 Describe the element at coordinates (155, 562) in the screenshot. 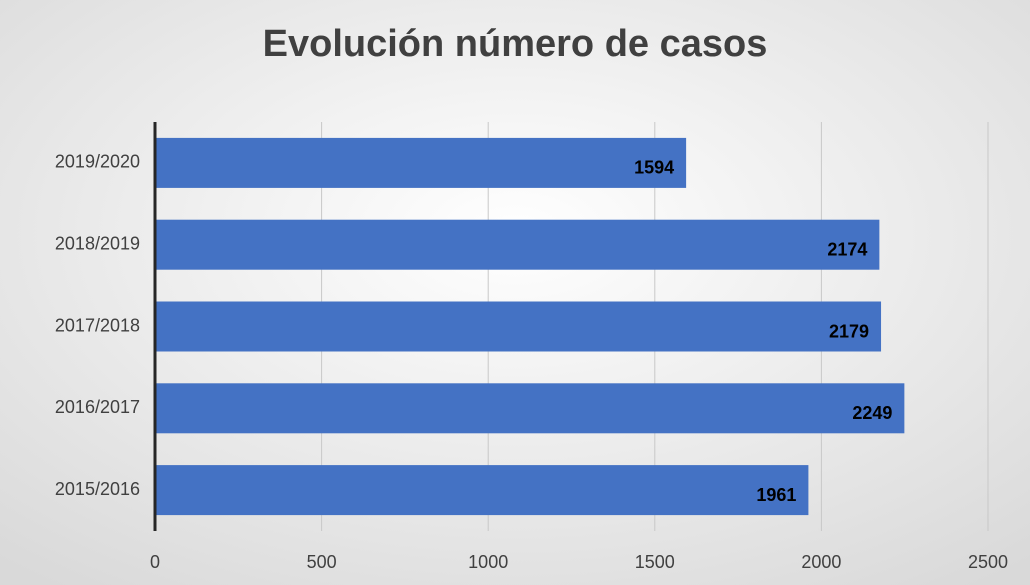

I see `x-tick-label: 0` at that location.